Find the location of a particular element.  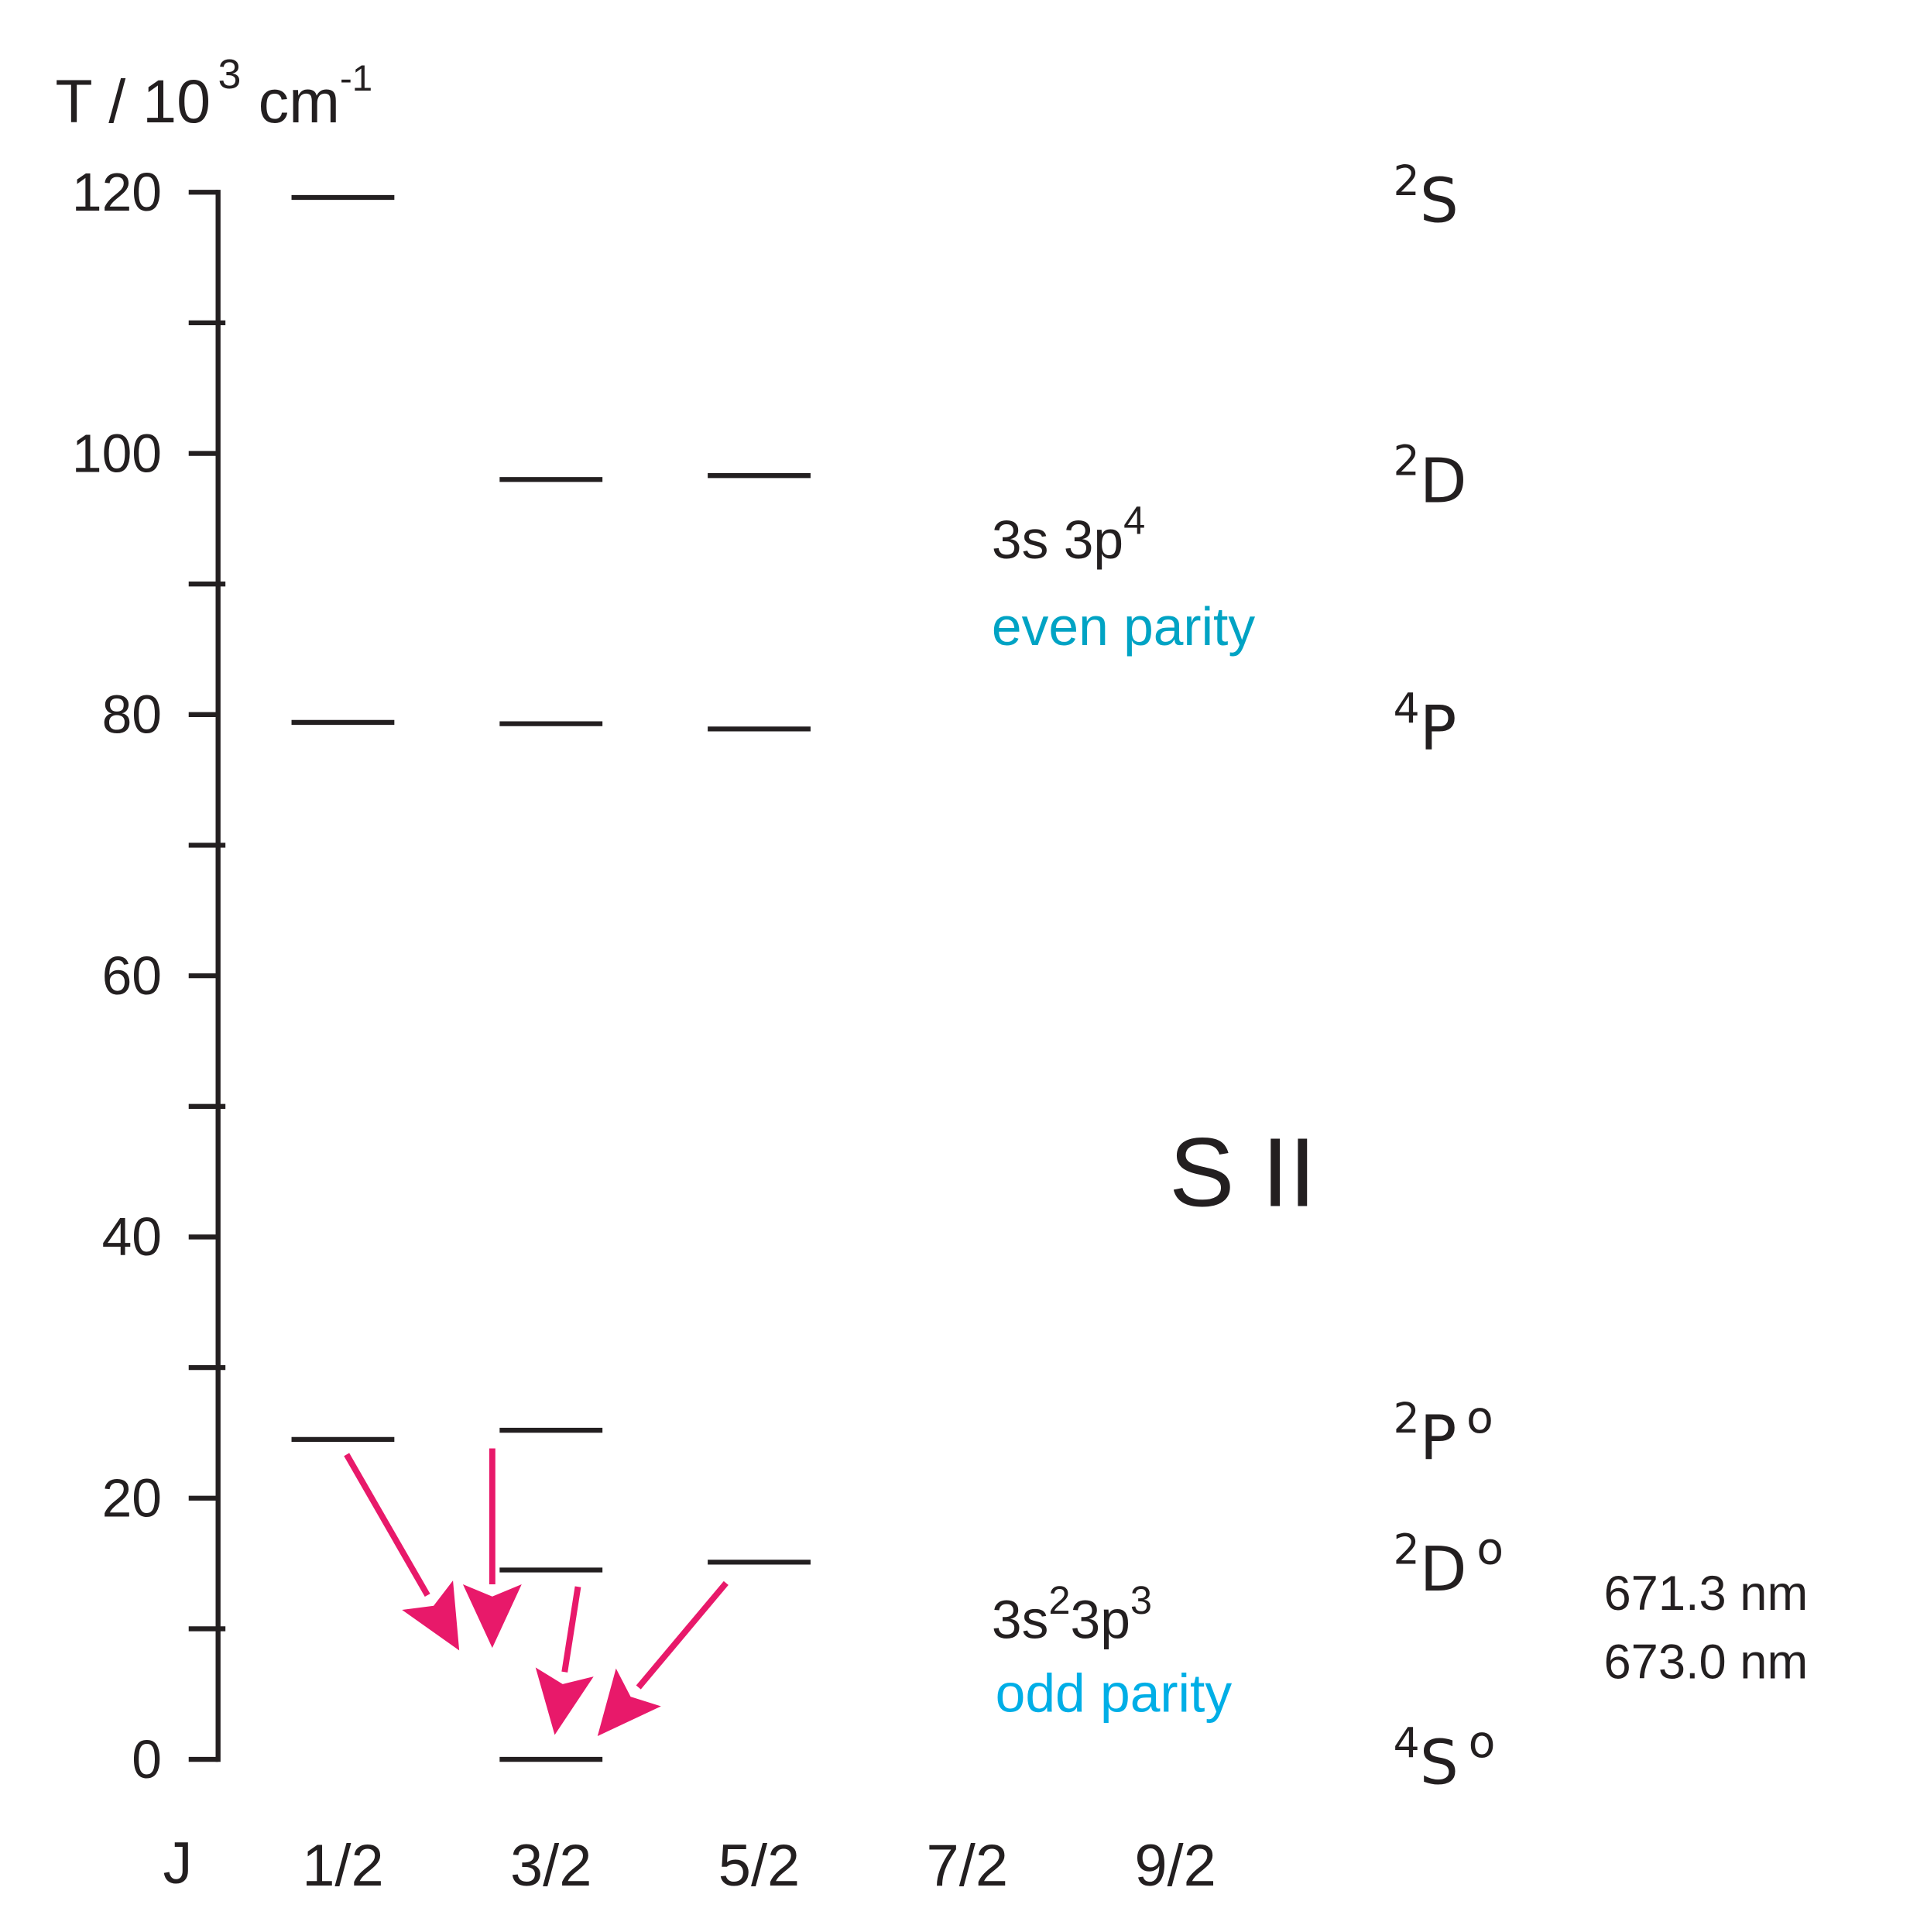

y-axis-label: T / 10 3 cm-1 is located at coordinates (213, 93).